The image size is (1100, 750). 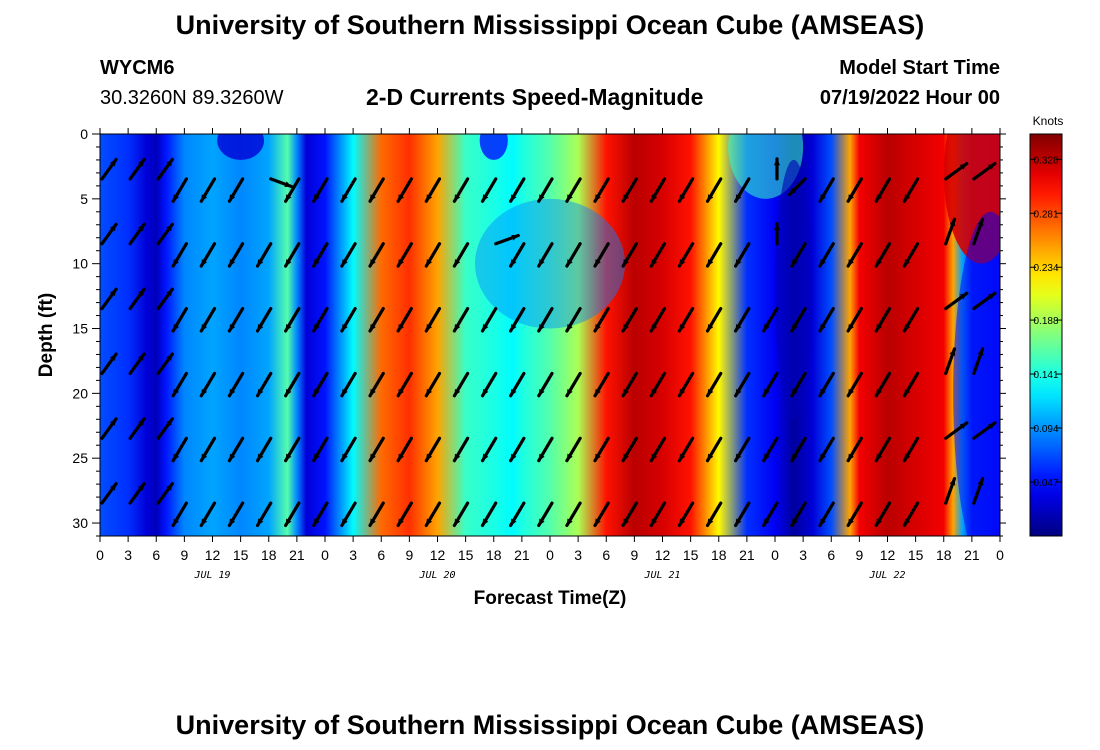 What do you see at coordinates (719, 555) in the screenshot?
I see `x-tick-label: 18` at bounding box center [719, 555].